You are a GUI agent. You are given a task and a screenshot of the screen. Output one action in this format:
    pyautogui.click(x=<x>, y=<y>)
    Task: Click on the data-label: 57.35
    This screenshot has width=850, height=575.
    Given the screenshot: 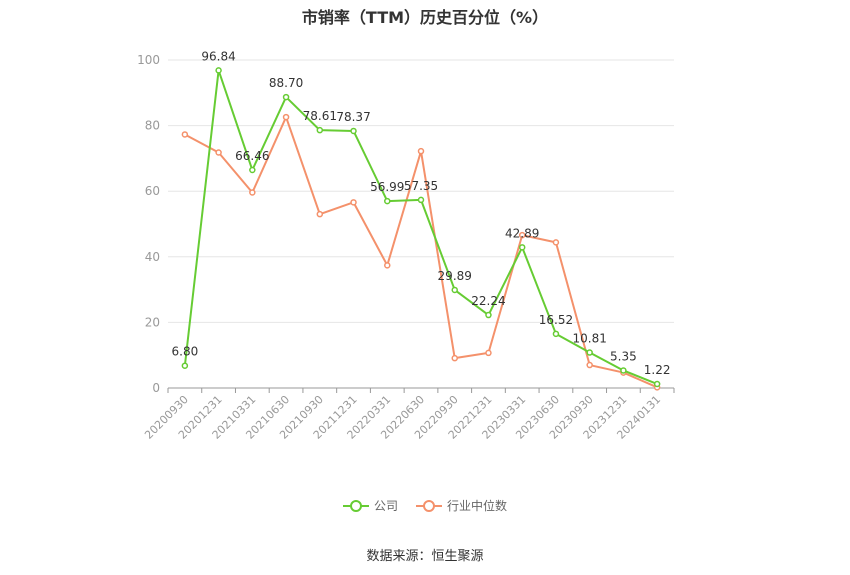 What is the action you would take?
    pyautogui.click(x=421, y=186)
    